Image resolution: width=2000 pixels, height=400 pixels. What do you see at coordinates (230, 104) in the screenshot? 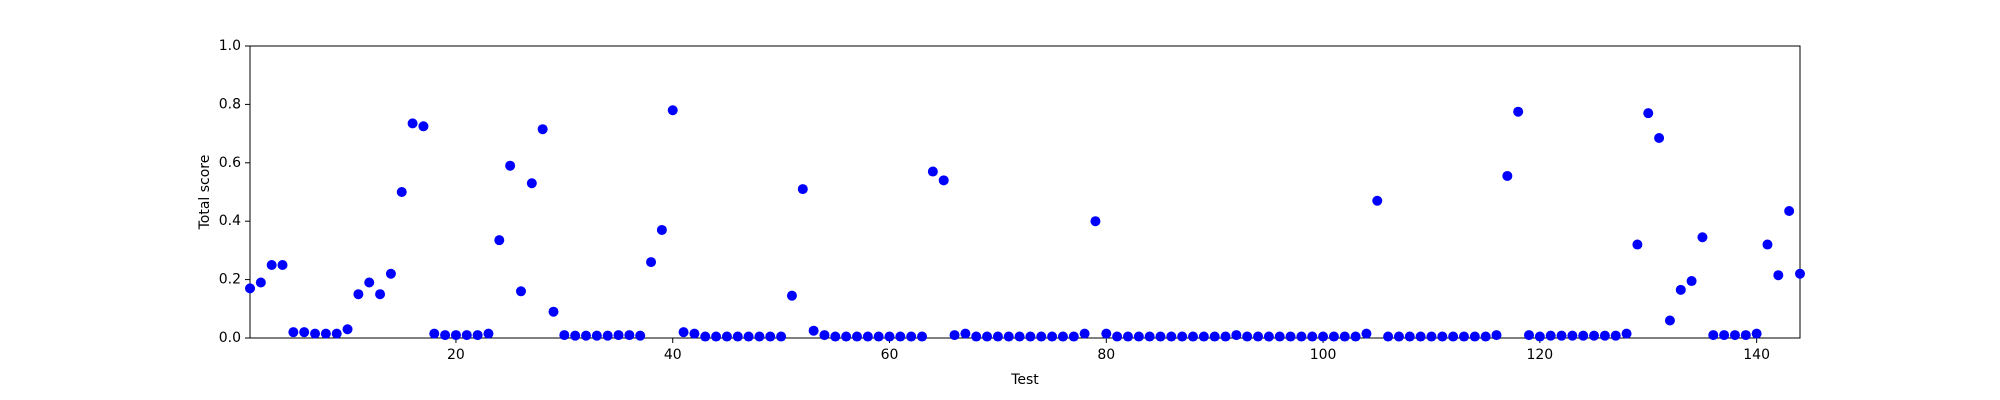
I see `y-tick-label: 0.8` at bounding box center [230, 104].